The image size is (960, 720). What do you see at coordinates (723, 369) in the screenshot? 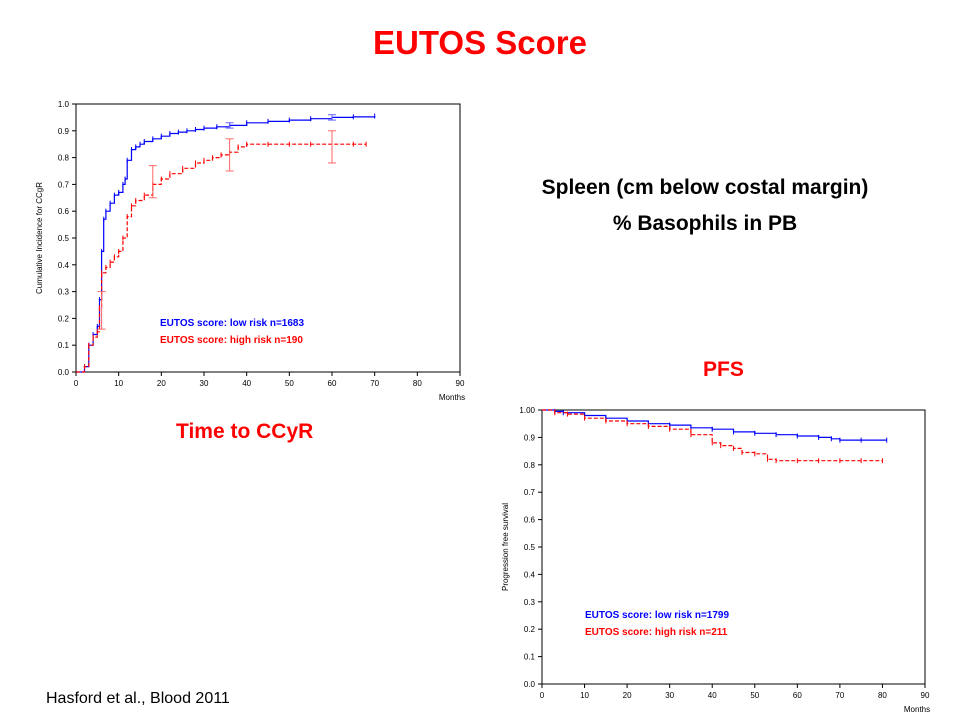
I see `pfs-caption: PFS` at bounding box center [723, 369].